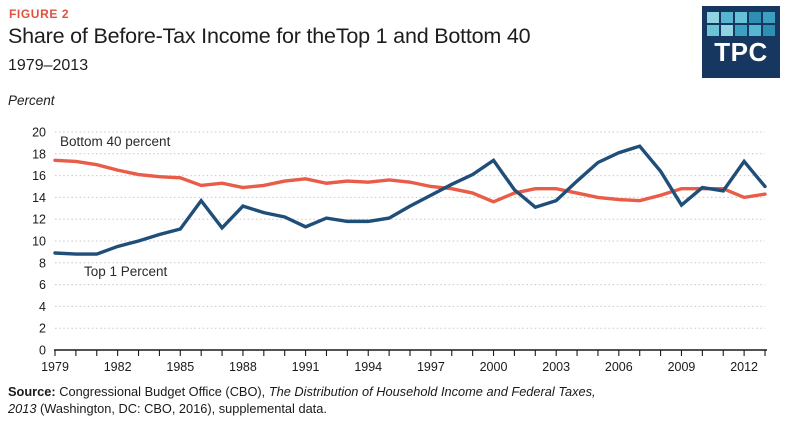 The width and height of the screenshot is (789, 424). Describe the element at coordinates (39, 198) in the screenshot. I see `svg-text: 14` at that location.